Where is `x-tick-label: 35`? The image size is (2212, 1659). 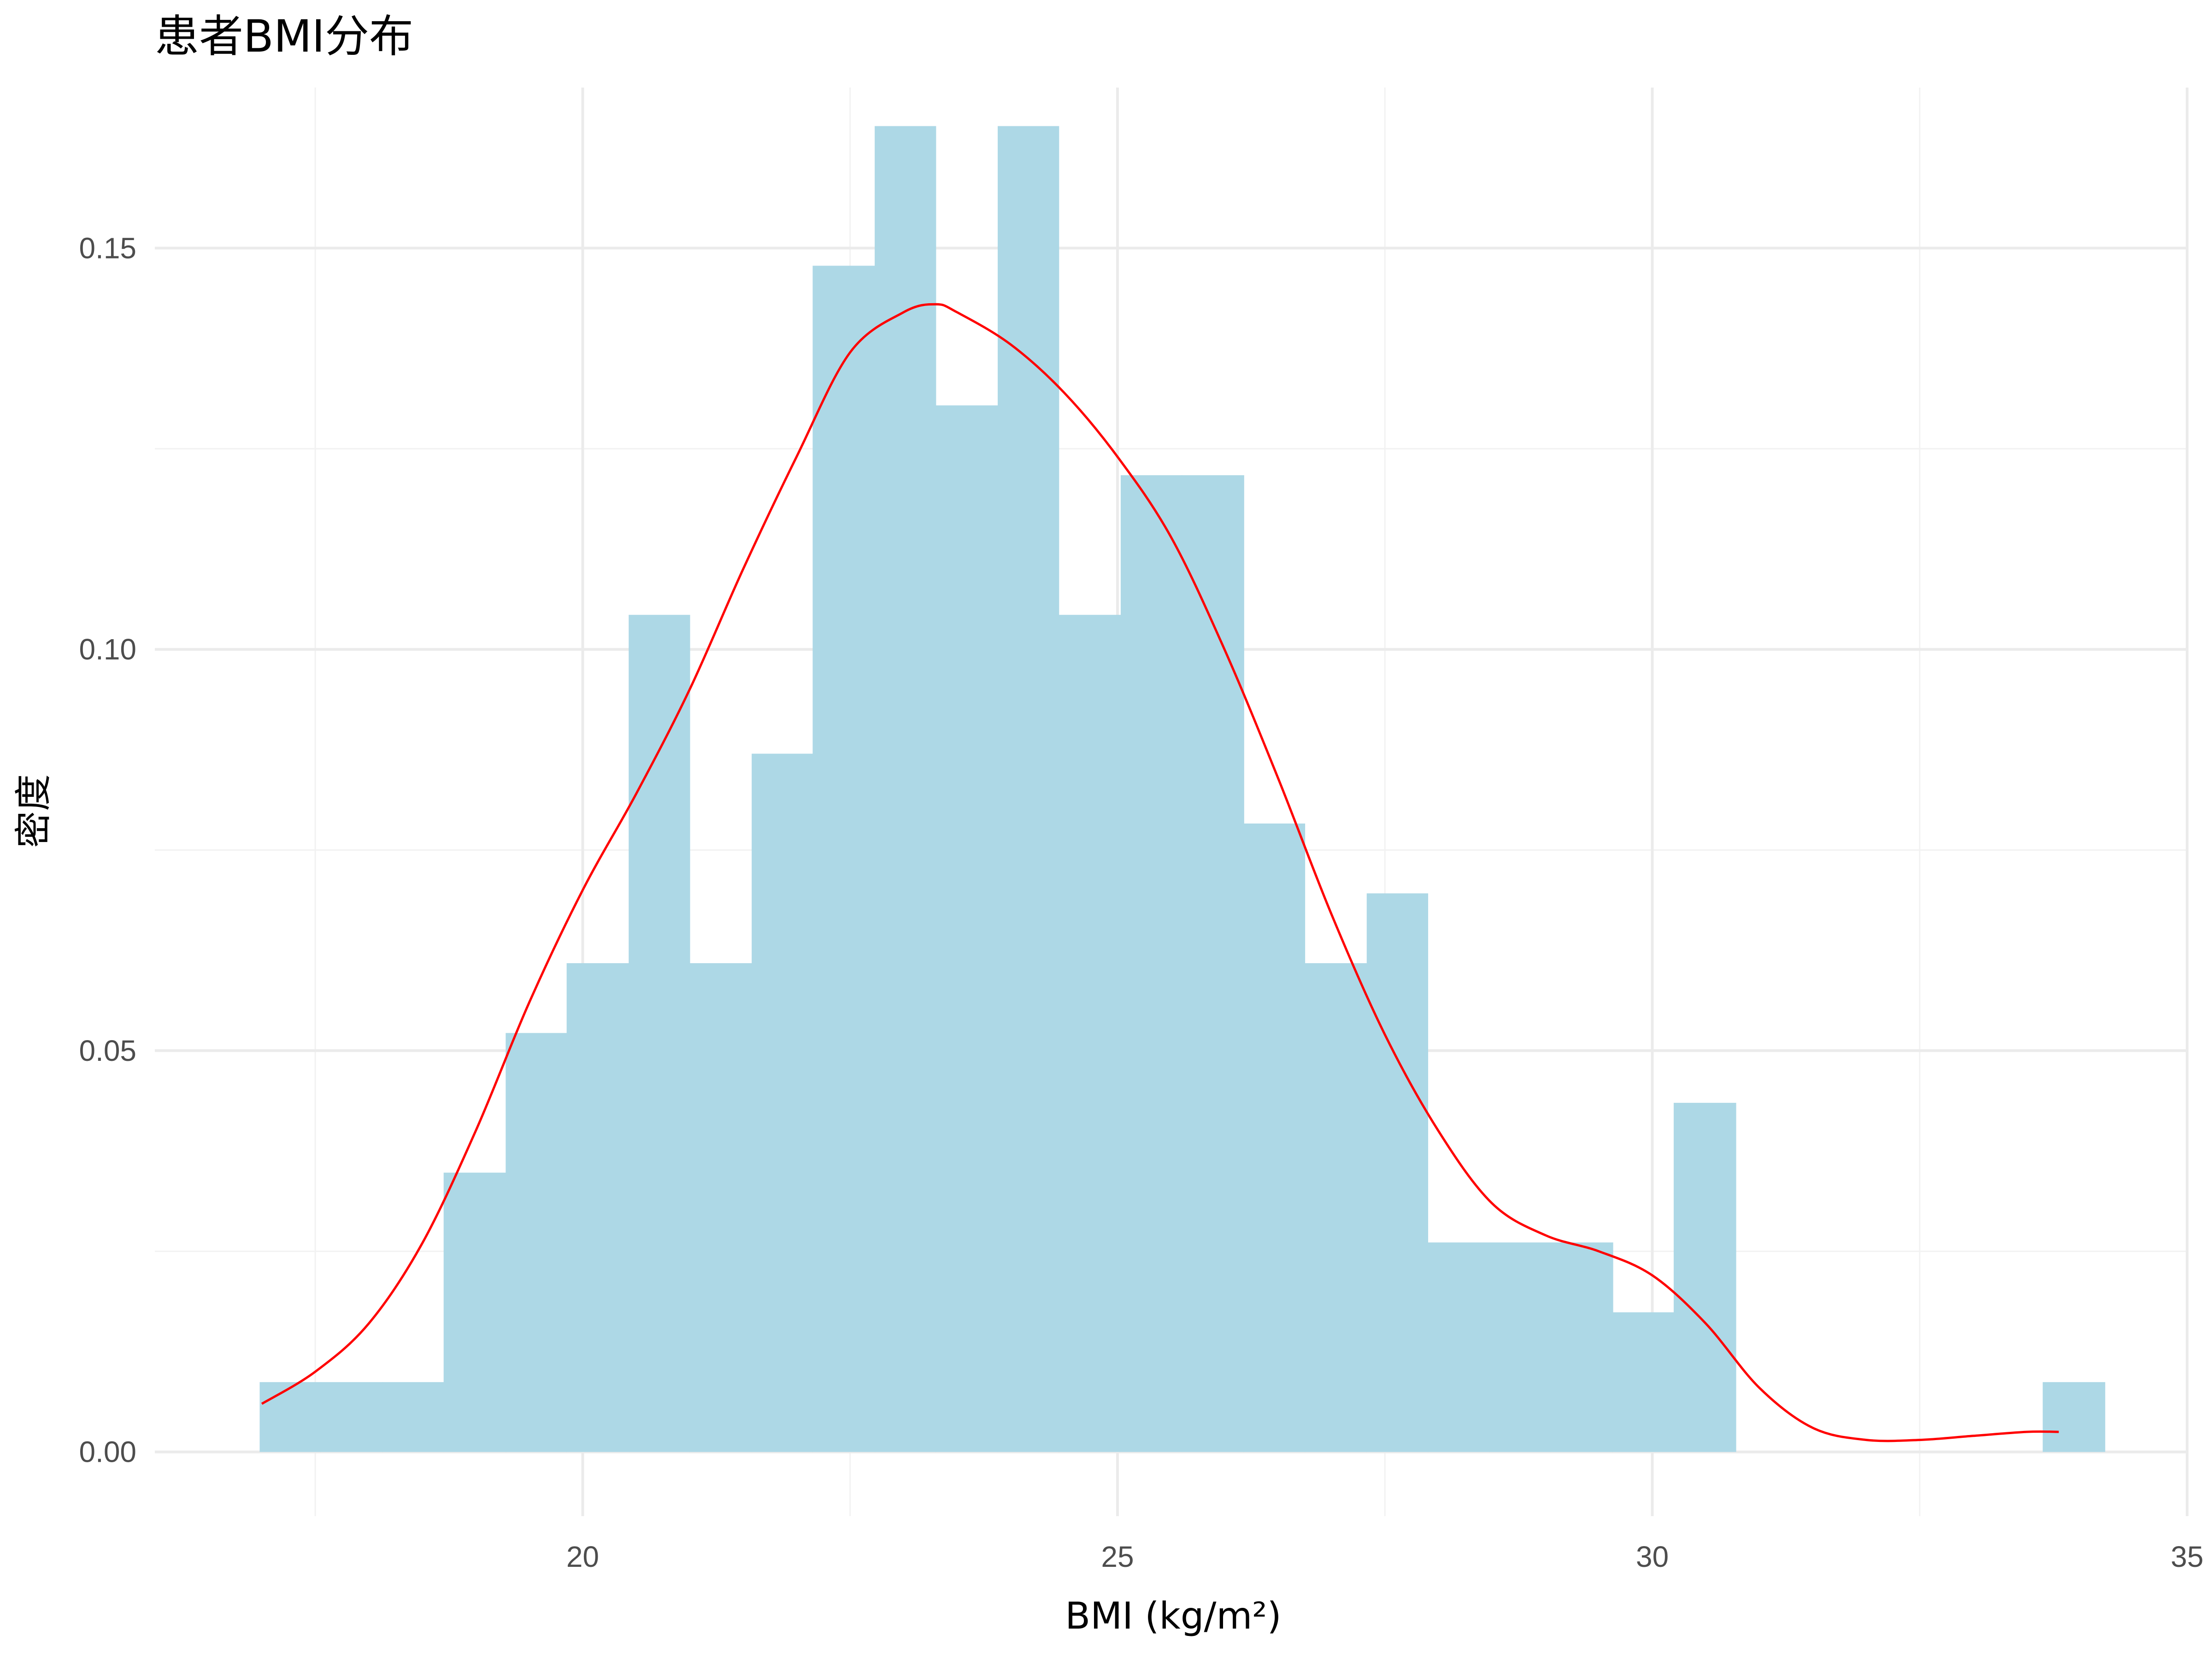
x-tick-label: 35 is located at coordinates (2187, 1556).